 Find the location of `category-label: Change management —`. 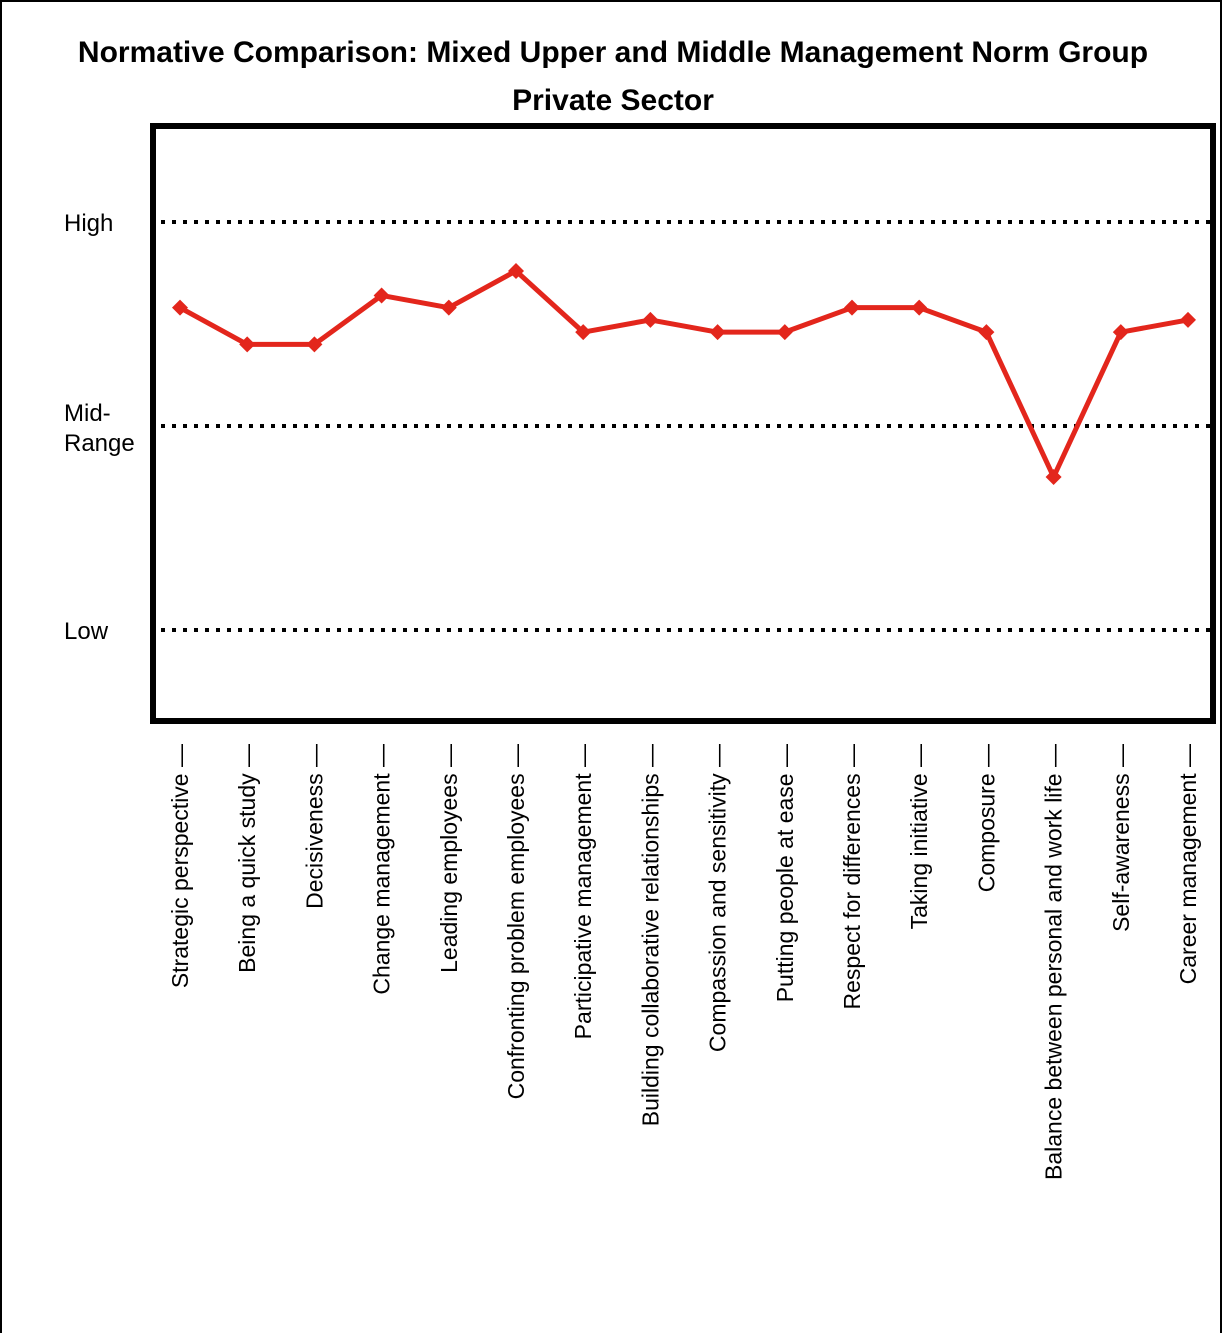

category-label: Change management — is located at coordinates (382, 869).